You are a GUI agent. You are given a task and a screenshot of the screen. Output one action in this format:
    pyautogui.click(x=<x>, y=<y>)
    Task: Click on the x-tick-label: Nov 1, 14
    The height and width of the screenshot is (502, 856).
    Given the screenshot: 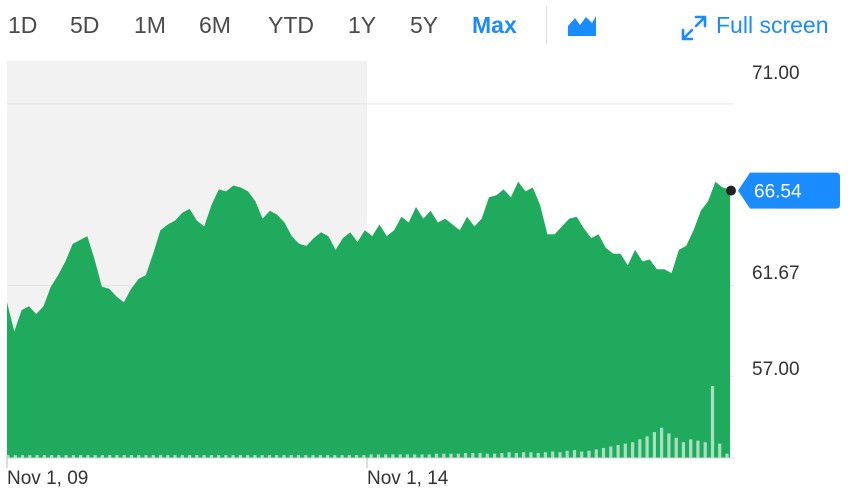 What is the action you would take?
    pyautogui.click(x=408, y=478)
    